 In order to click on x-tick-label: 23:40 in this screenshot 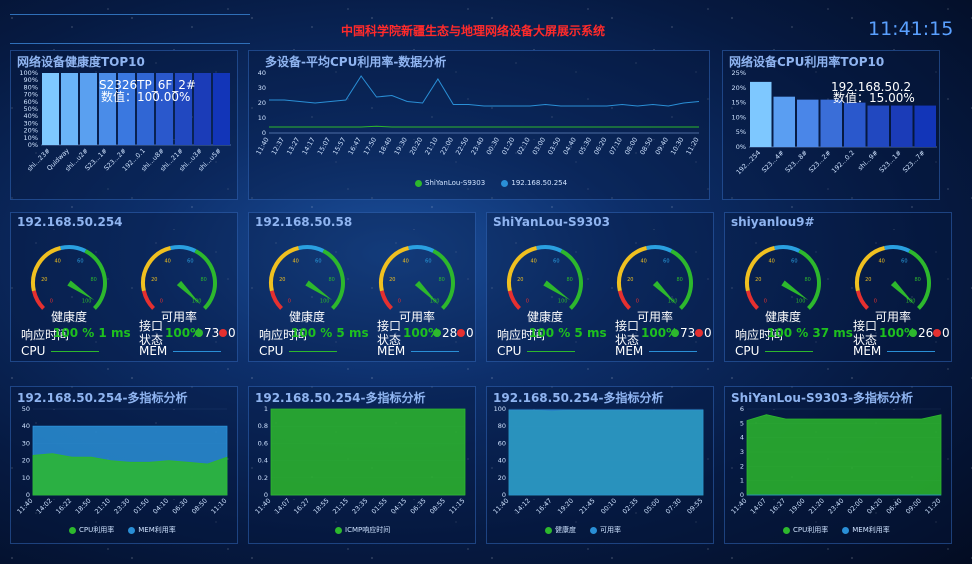, I will do `click(836, 506)`.